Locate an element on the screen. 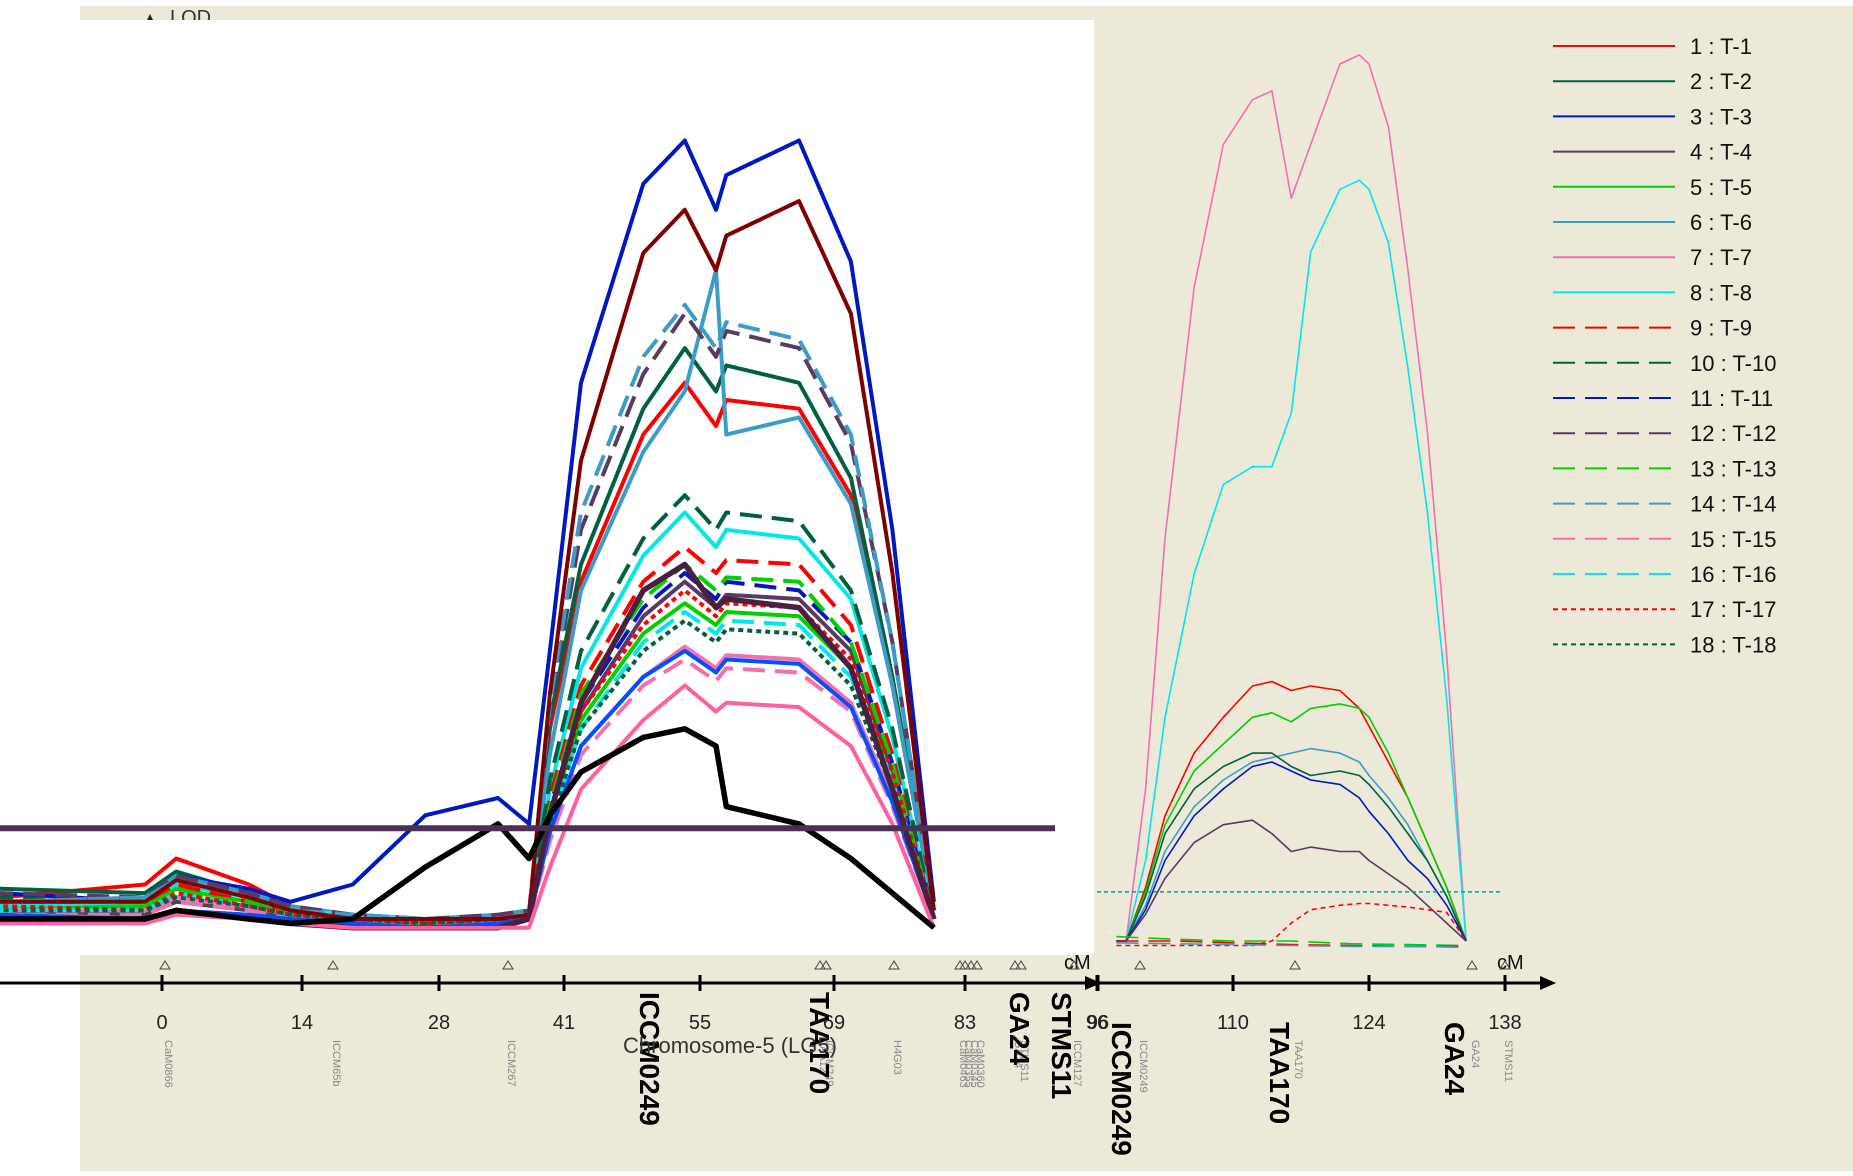 The height and width of the screenshot is (1176, 1853). legend-label: 11 : T-11 is located at coordinates (1731, 398).